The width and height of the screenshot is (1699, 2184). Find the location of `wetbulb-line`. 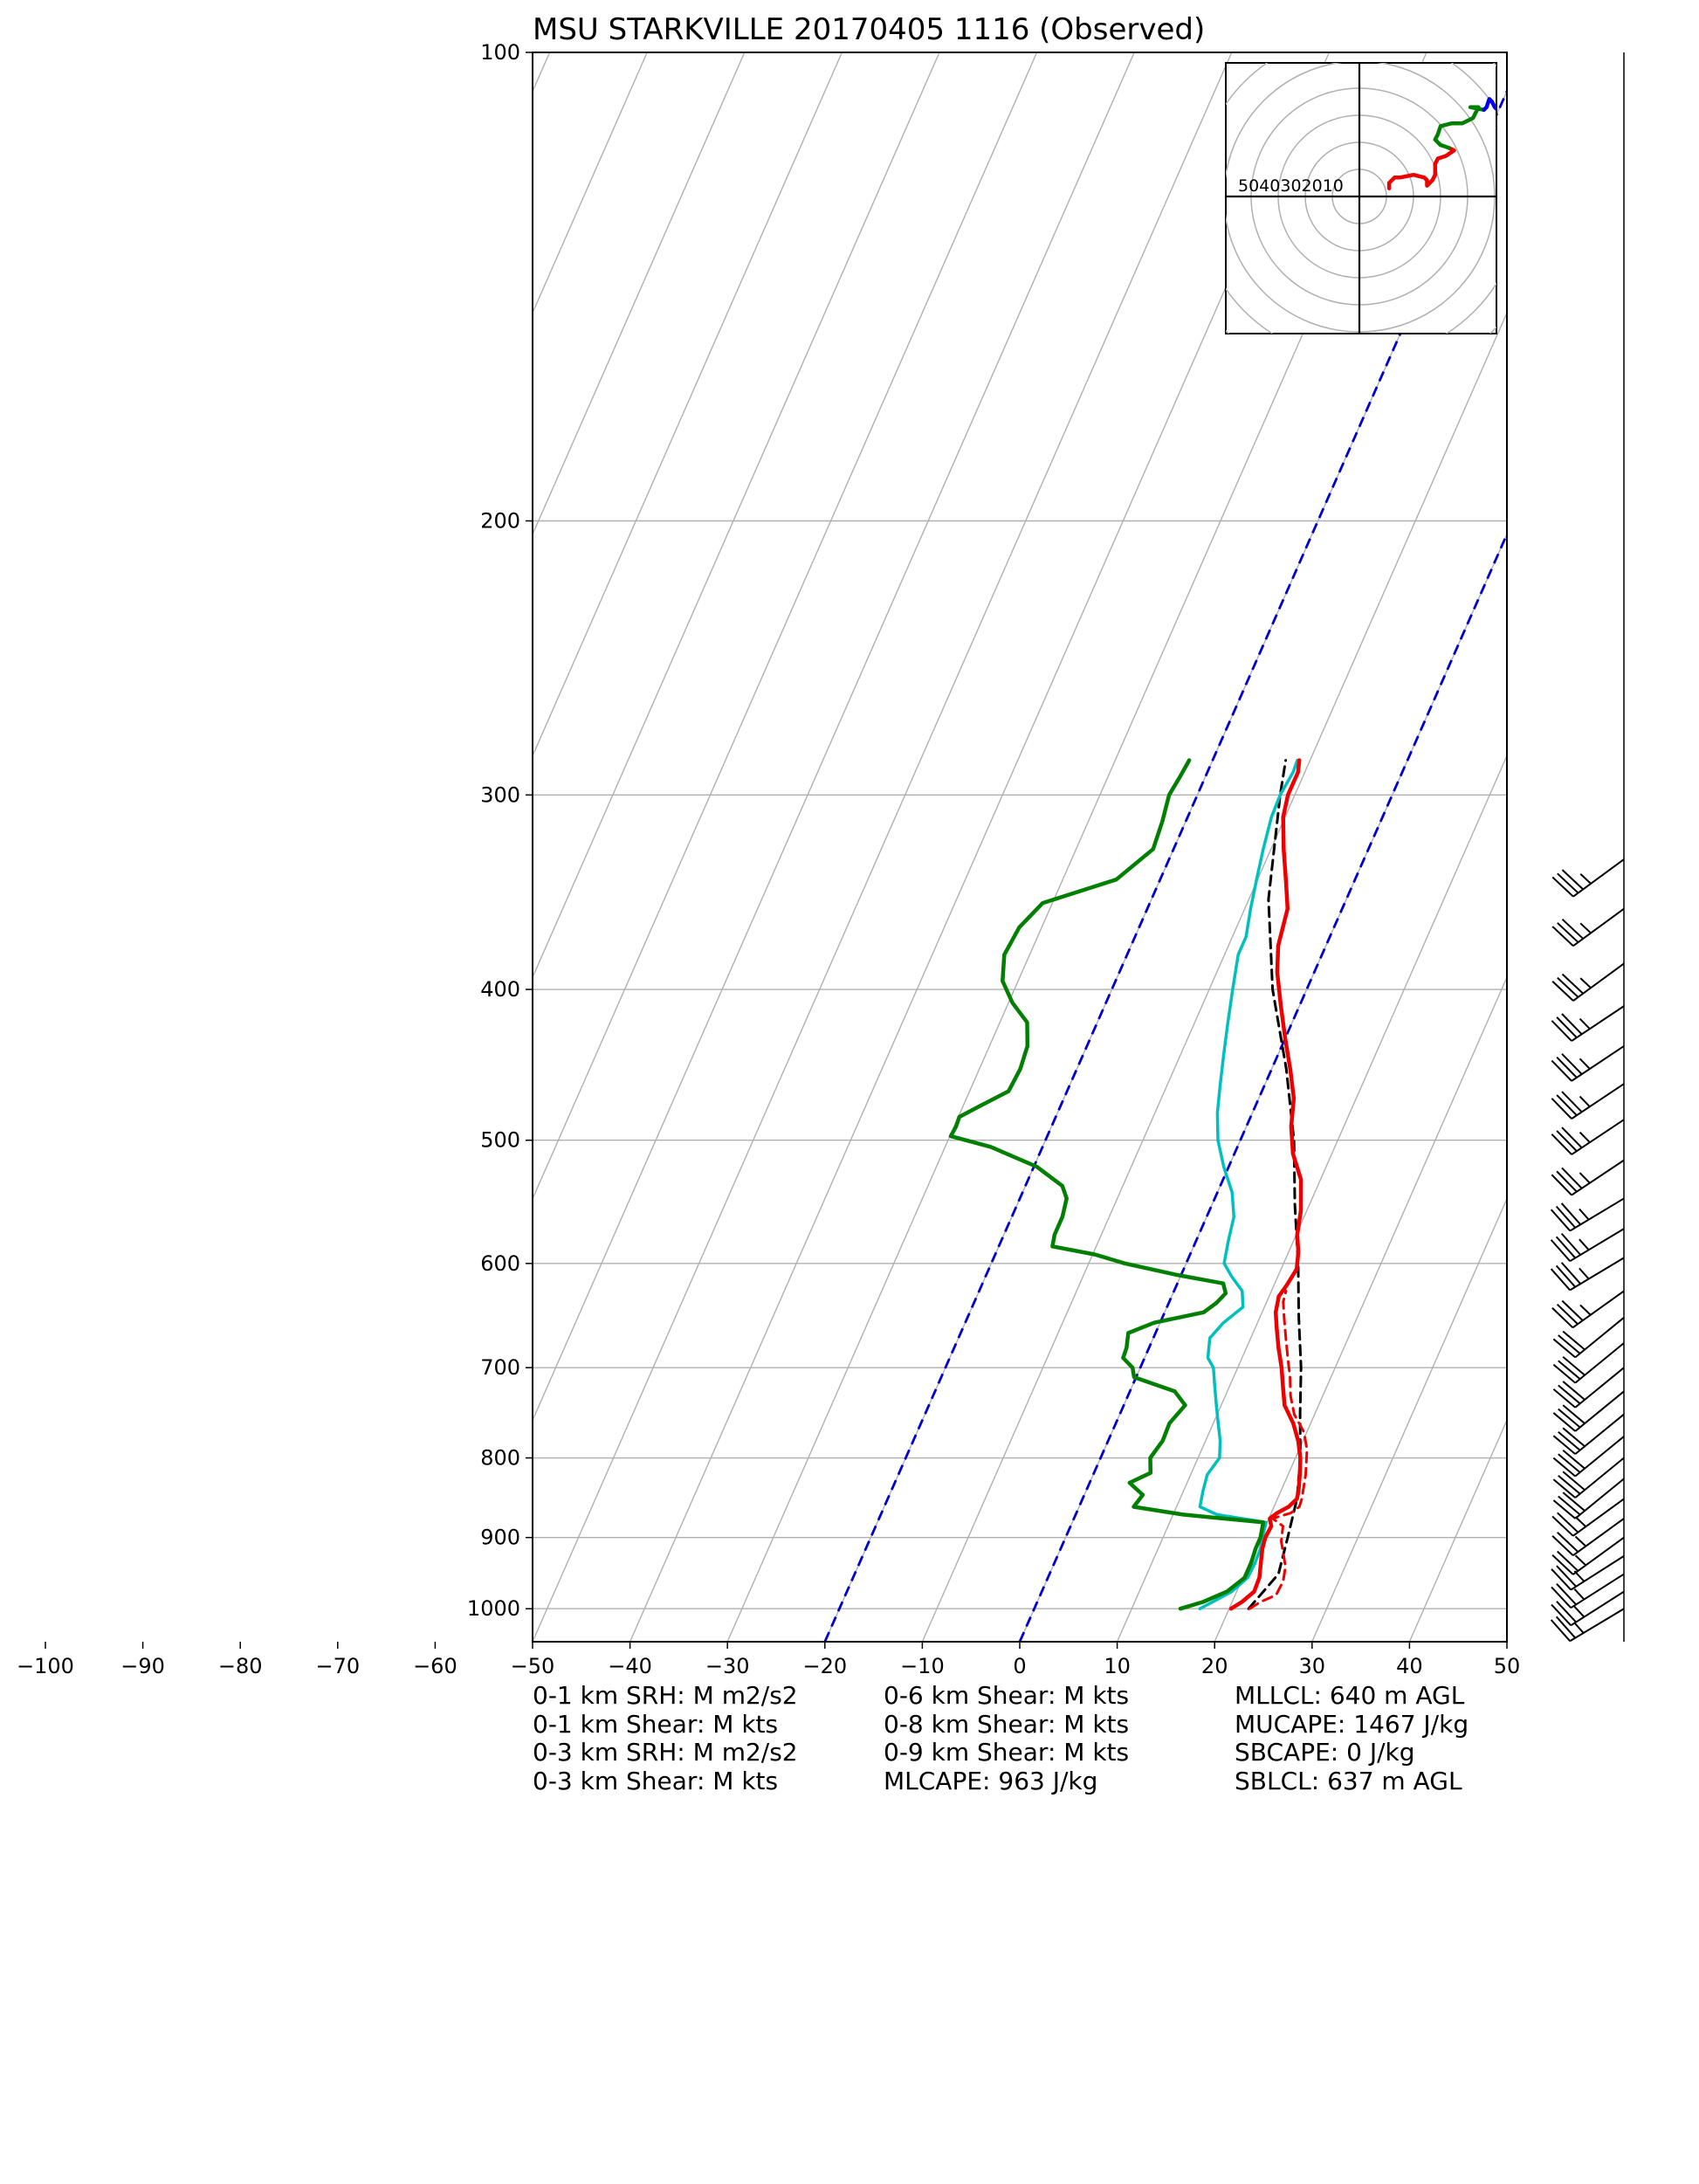

wetbulb-line is located at coordinates (1248, 1184).